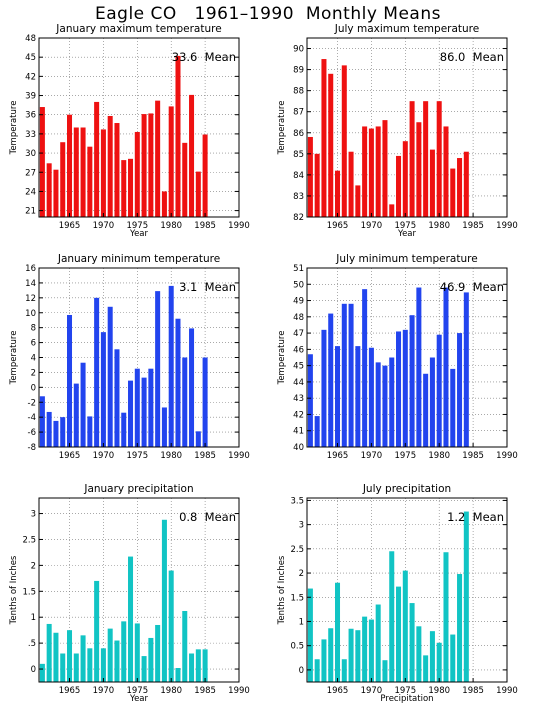 The width and height of the screenshot is (536, 711). Describe the element at coordinates (30, 192) in the screenshot. I see `y-tick-label: 24` at that location.